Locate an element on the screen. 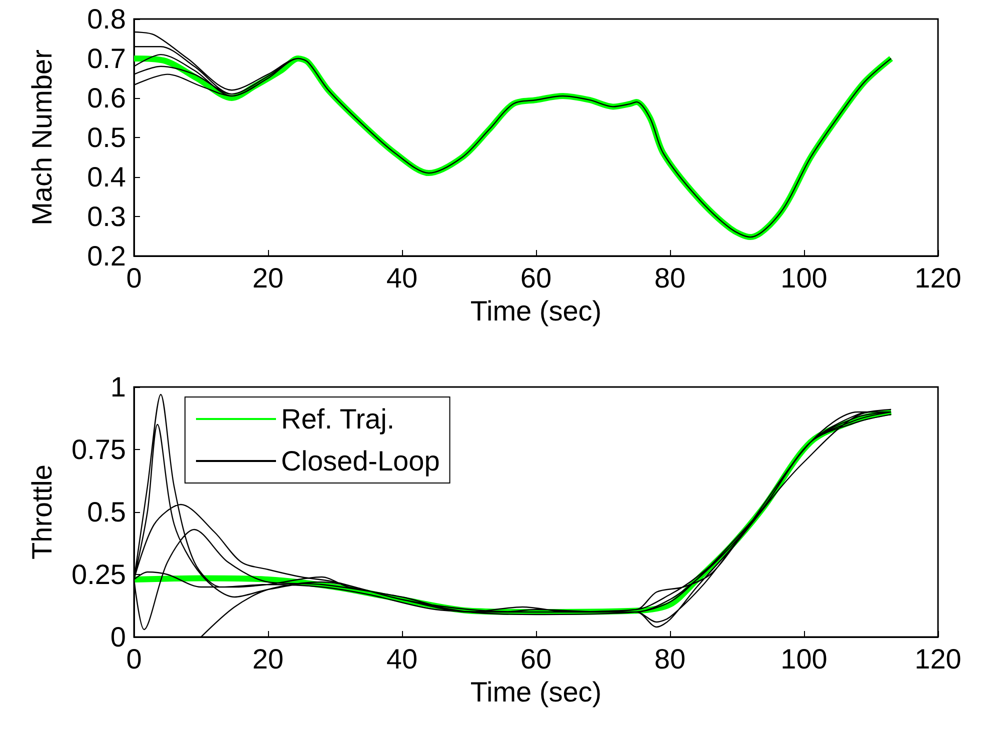 This screenshot has width=981, height=734. y-tick-label: 0.25 is located at coordinates (99, 574).